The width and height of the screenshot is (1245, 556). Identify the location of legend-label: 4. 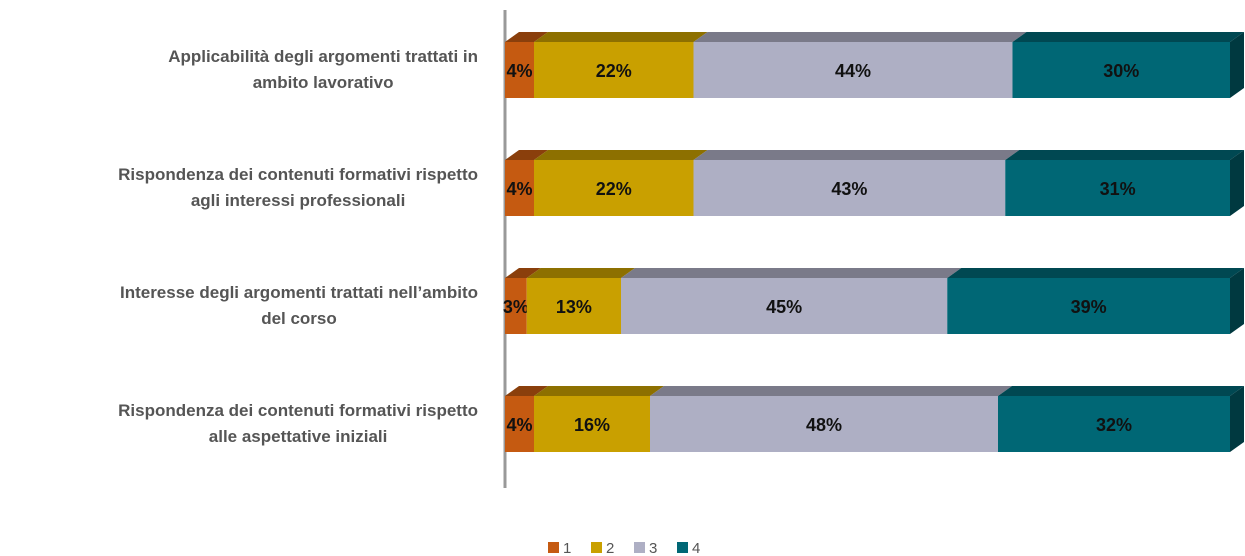
(696, 548).